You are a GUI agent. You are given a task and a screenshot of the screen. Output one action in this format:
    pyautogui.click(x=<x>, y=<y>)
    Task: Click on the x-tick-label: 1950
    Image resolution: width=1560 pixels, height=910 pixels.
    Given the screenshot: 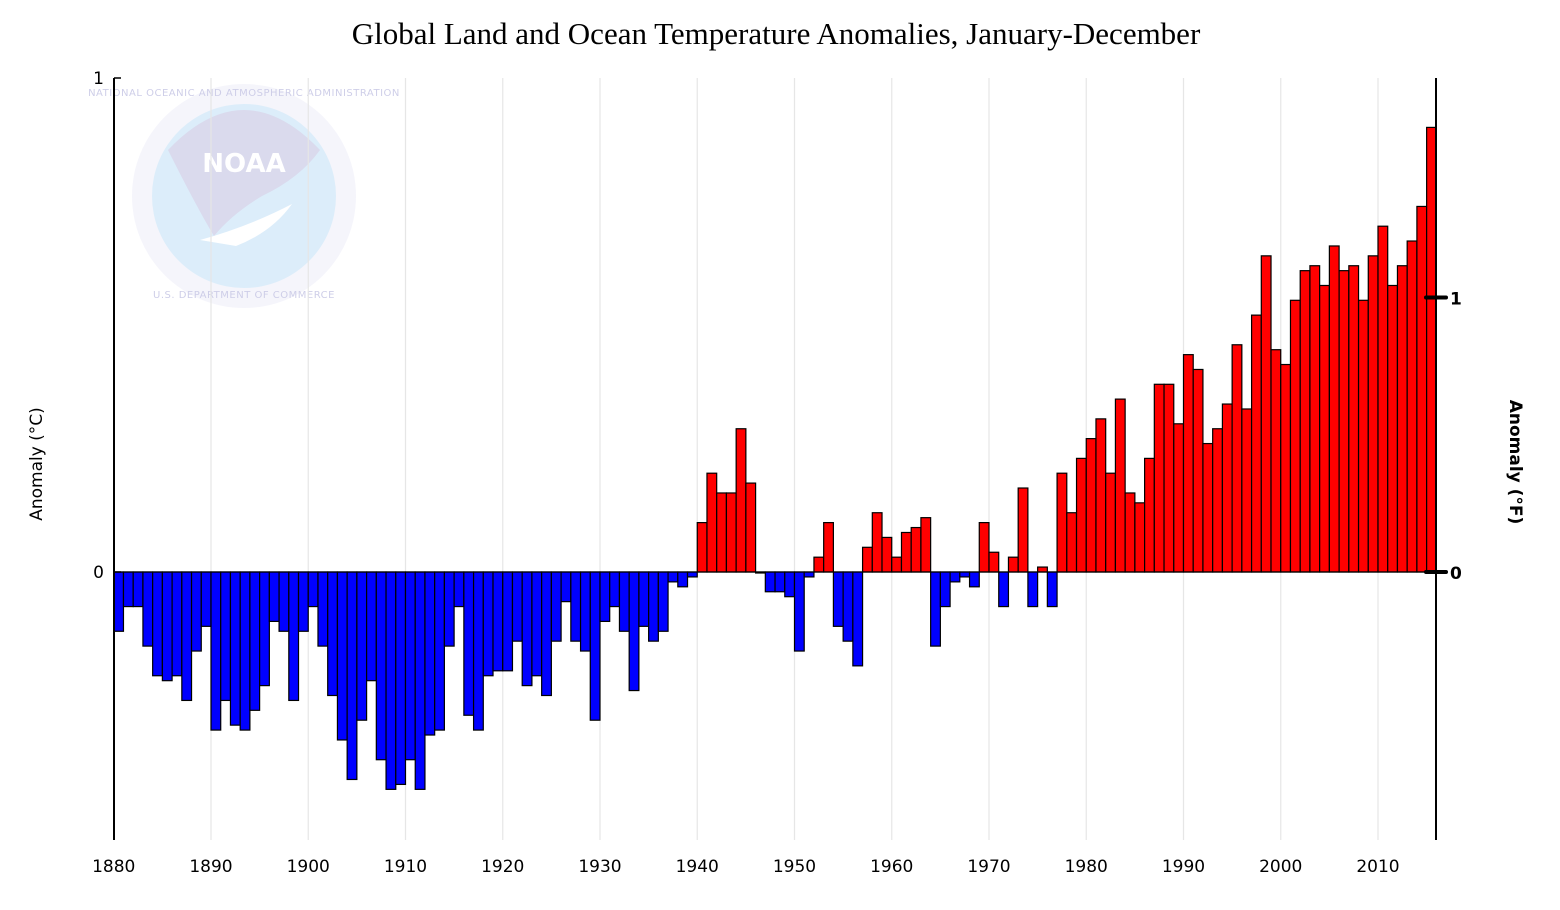 What is the action you would take?
    pyautogui.click(x=794, y=867)
    